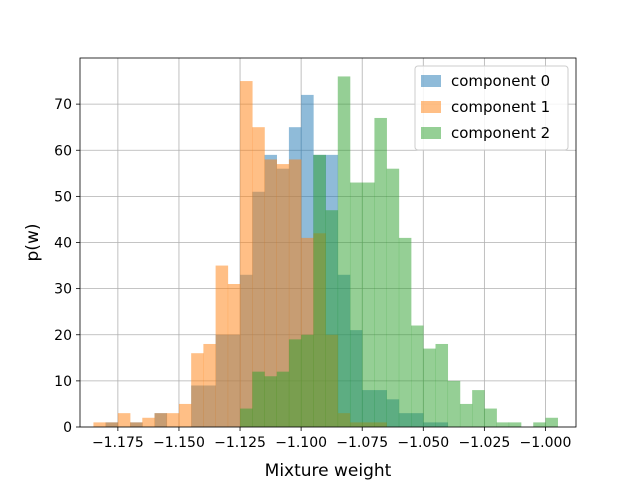  What do you see at coordinates (484, 443) in the screenshot?
I see `x-tick-label: −1.025` at bounding box center [484, 443].